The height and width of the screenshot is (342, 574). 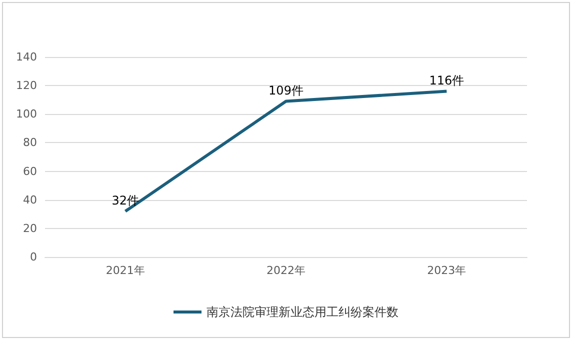 What do you see at coordinates (30, 171) in the screenshot?
I see `y-tick-label: 60` at bounding box center [30, 171].